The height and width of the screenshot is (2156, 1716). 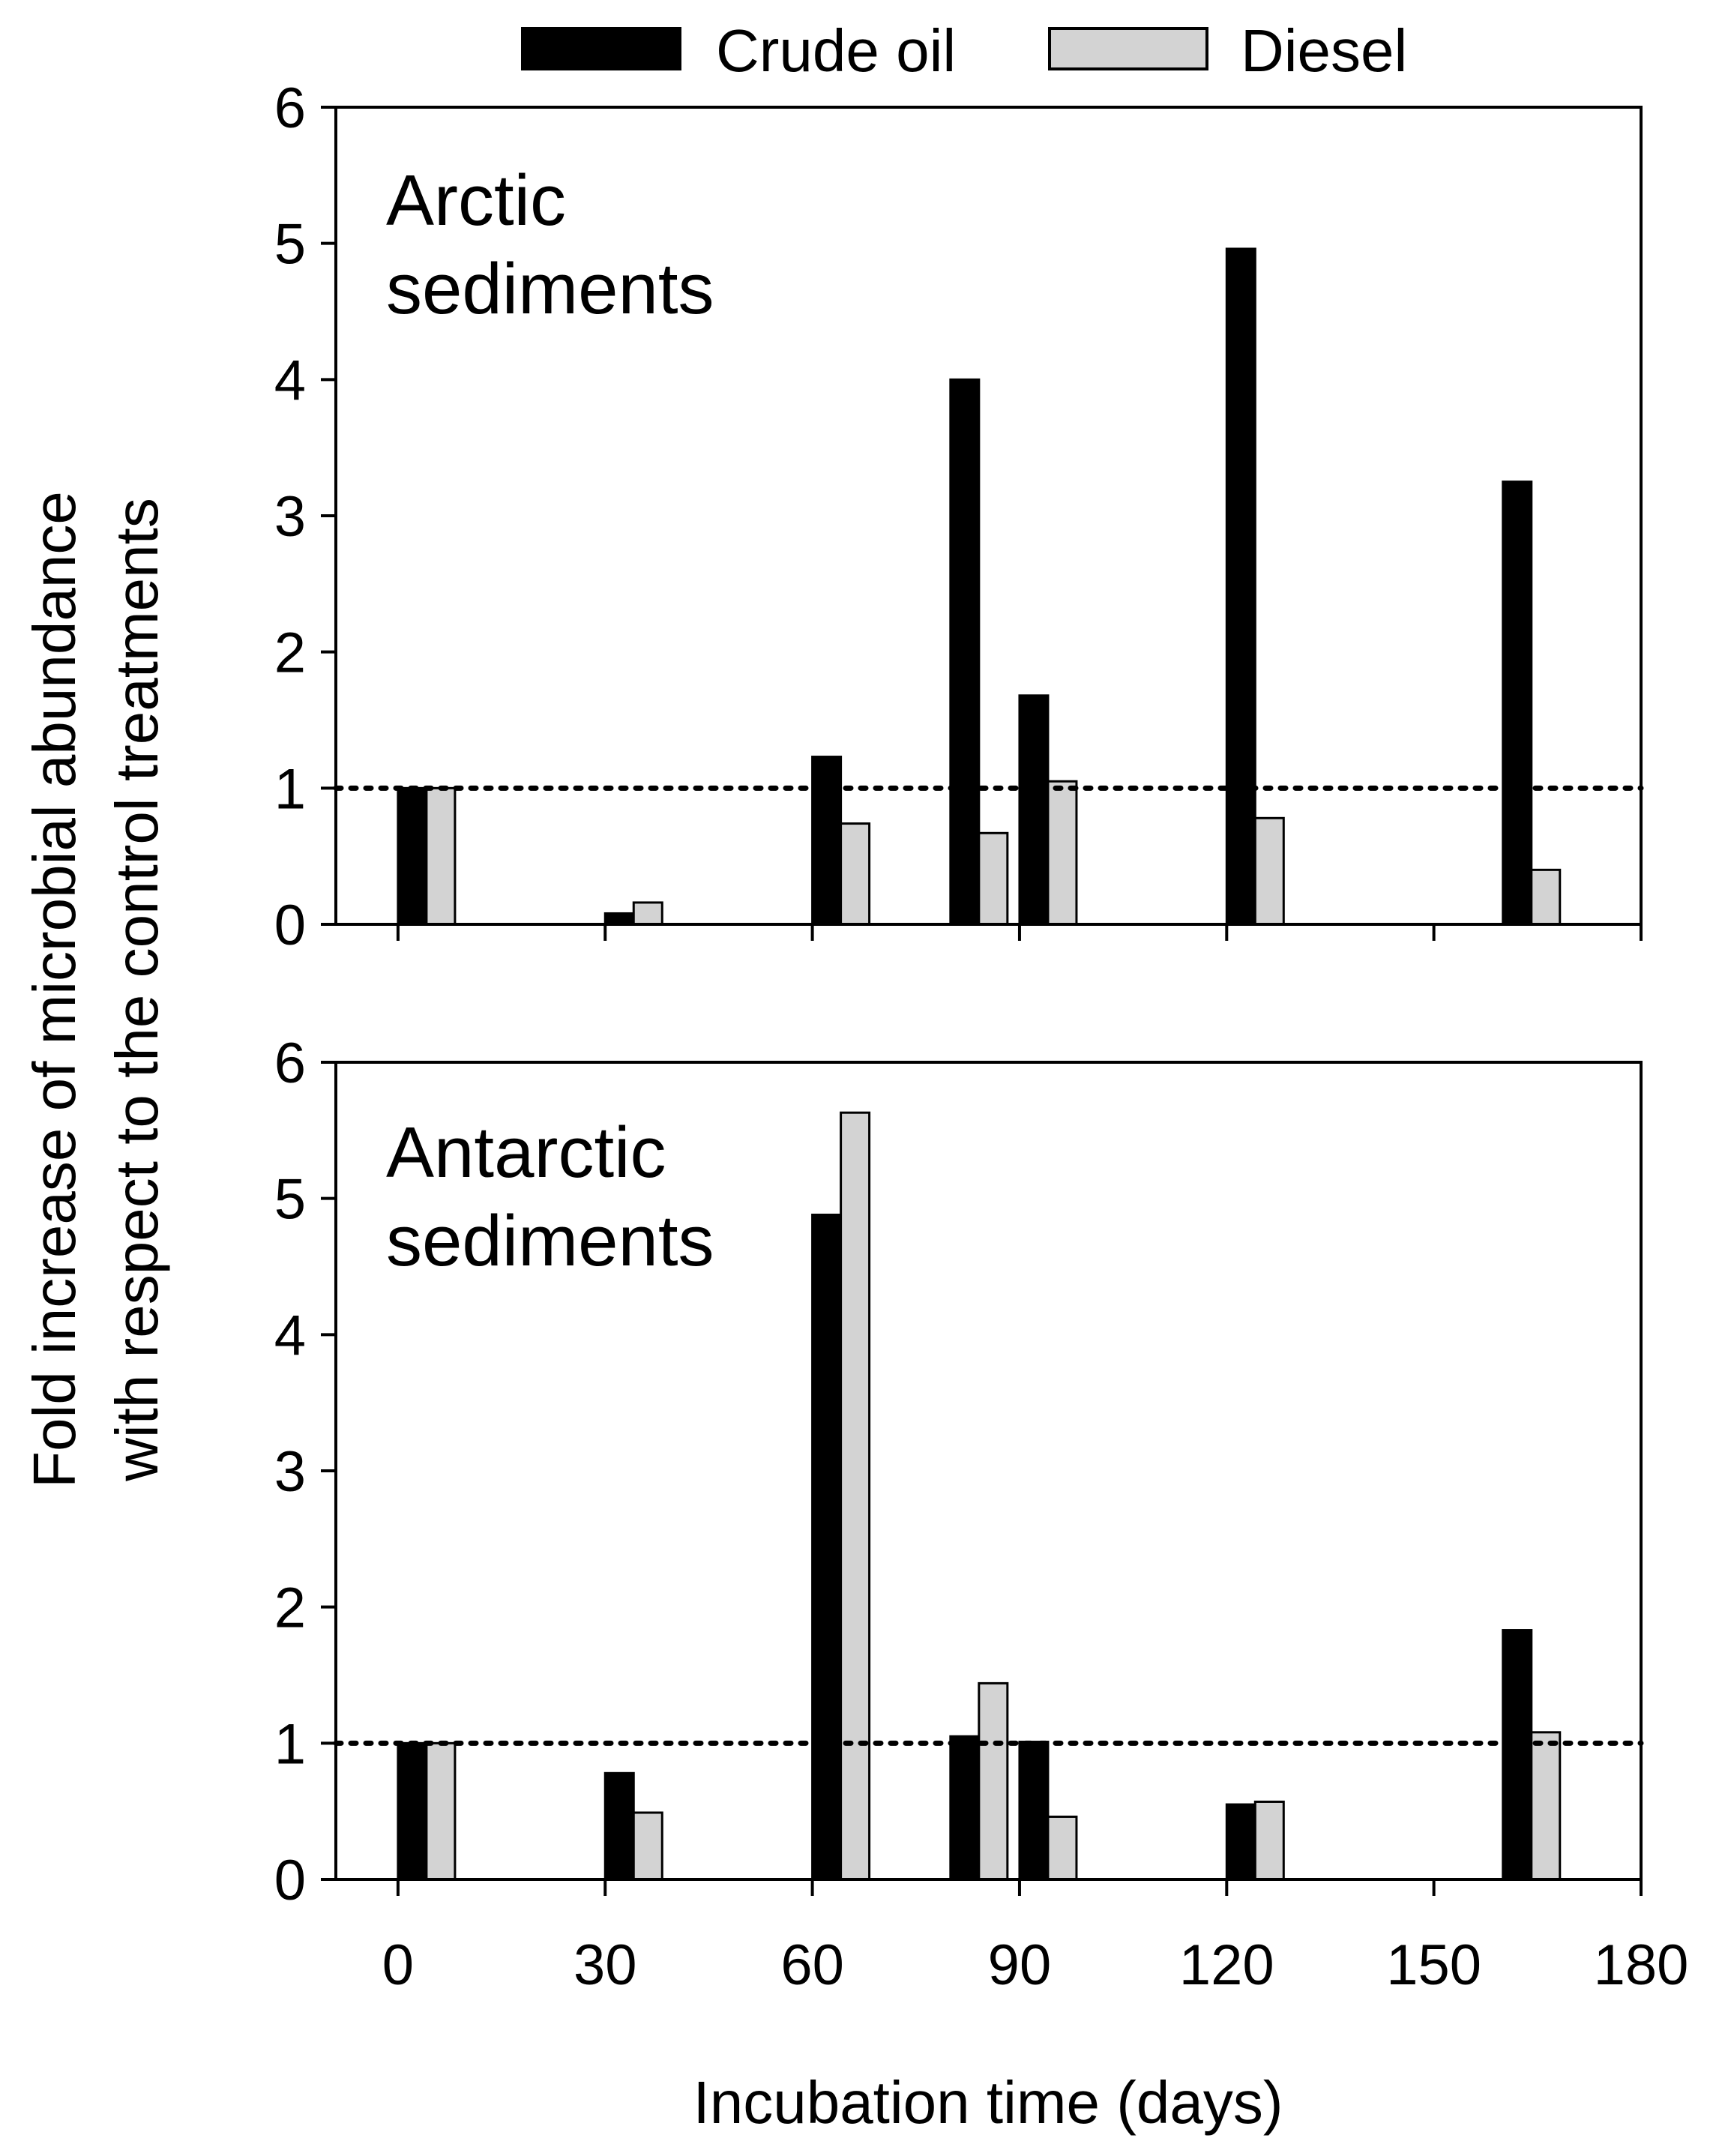 I want to click on antarctic-y-tick-label-5: 5, so click(x=290, y=1200).